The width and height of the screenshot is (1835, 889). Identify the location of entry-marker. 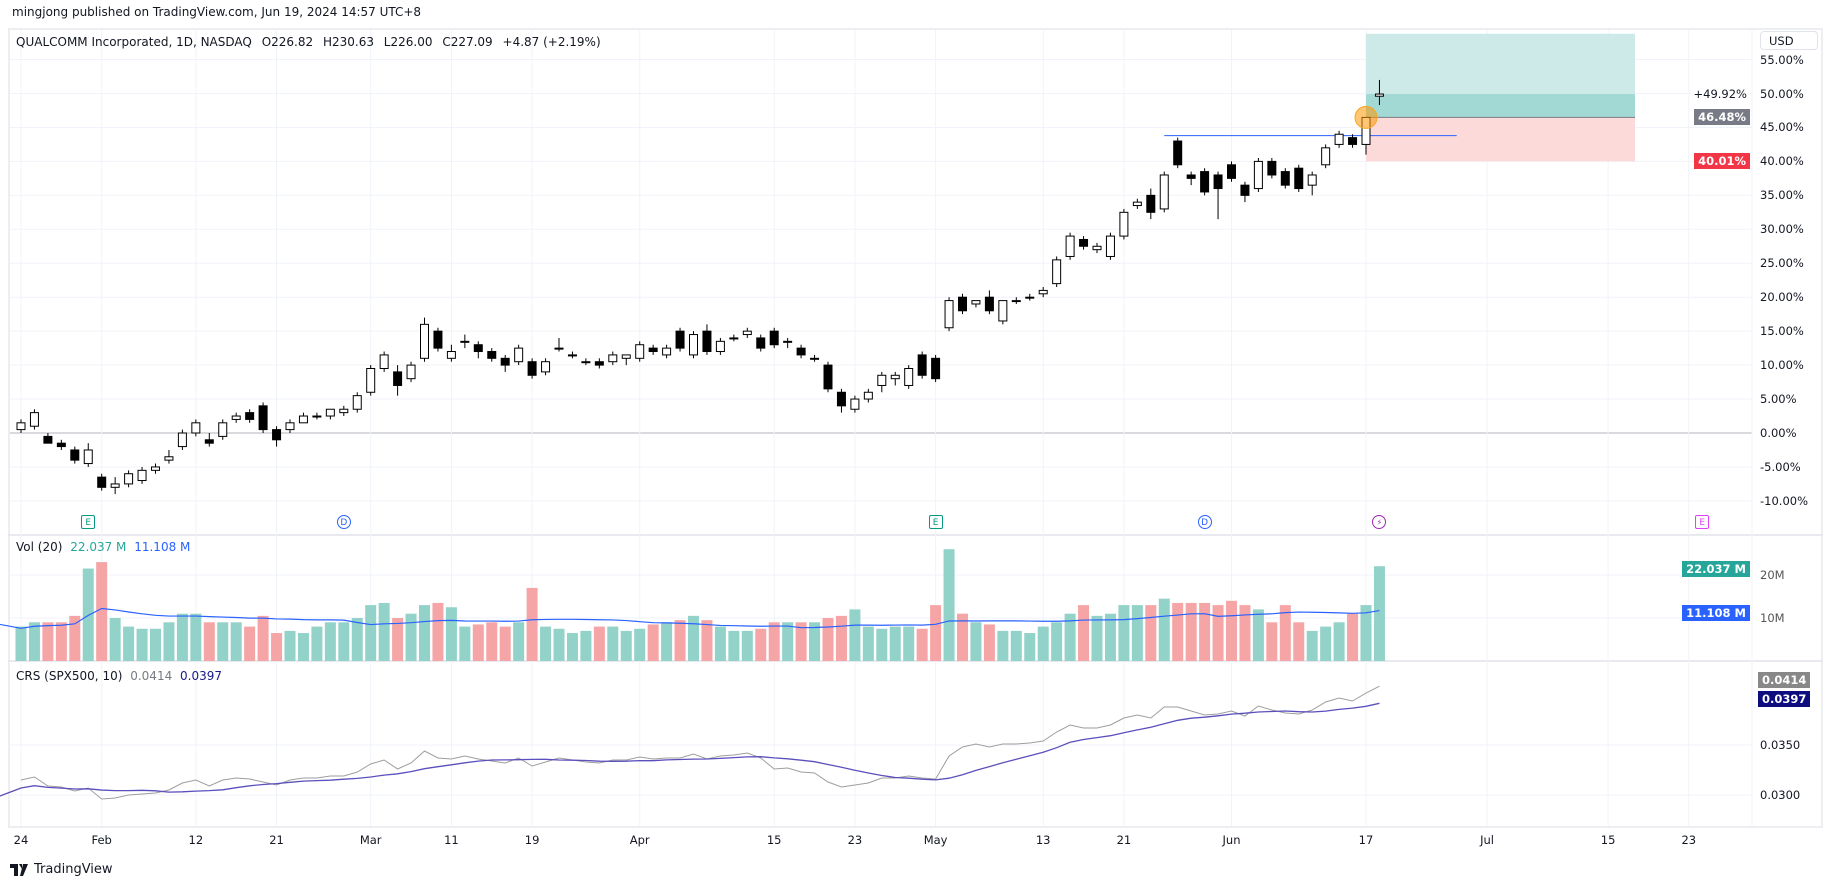
(1366, 117).